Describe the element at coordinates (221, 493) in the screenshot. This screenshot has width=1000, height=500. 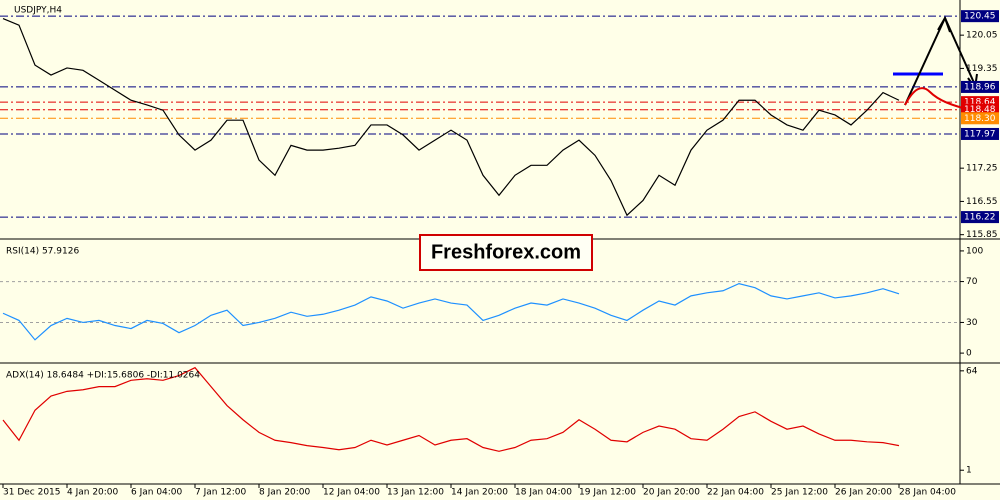
I see `x-tick-label: 7 Jan 12:00` at that location.